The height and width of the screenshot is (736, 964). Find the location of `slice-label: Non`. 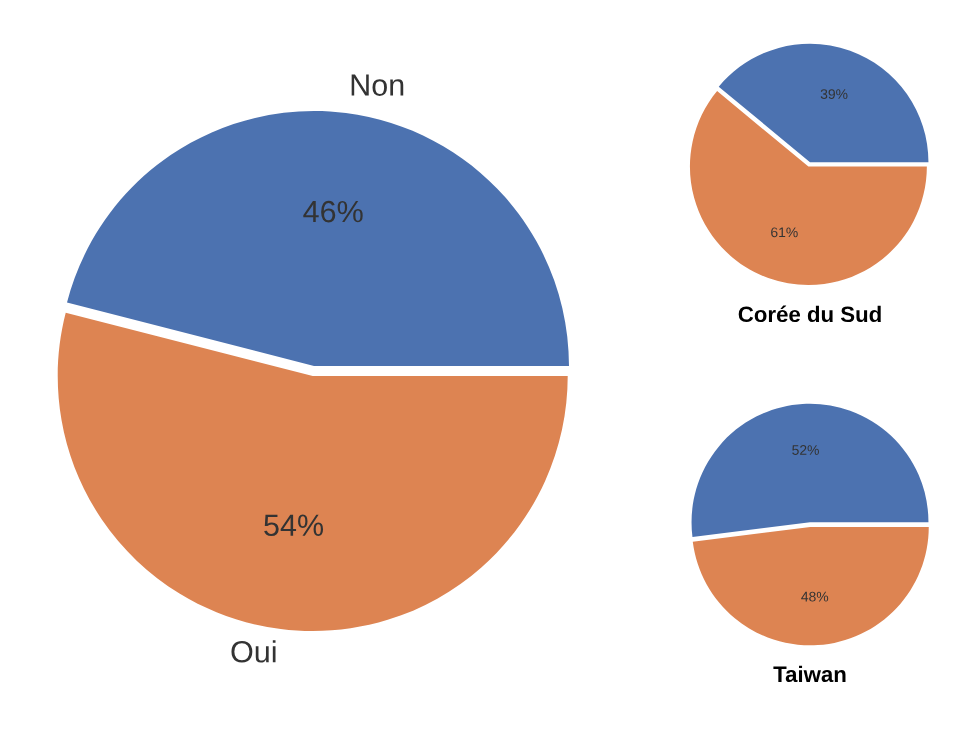

slice-label: Non is located at coordinates (377, 85).